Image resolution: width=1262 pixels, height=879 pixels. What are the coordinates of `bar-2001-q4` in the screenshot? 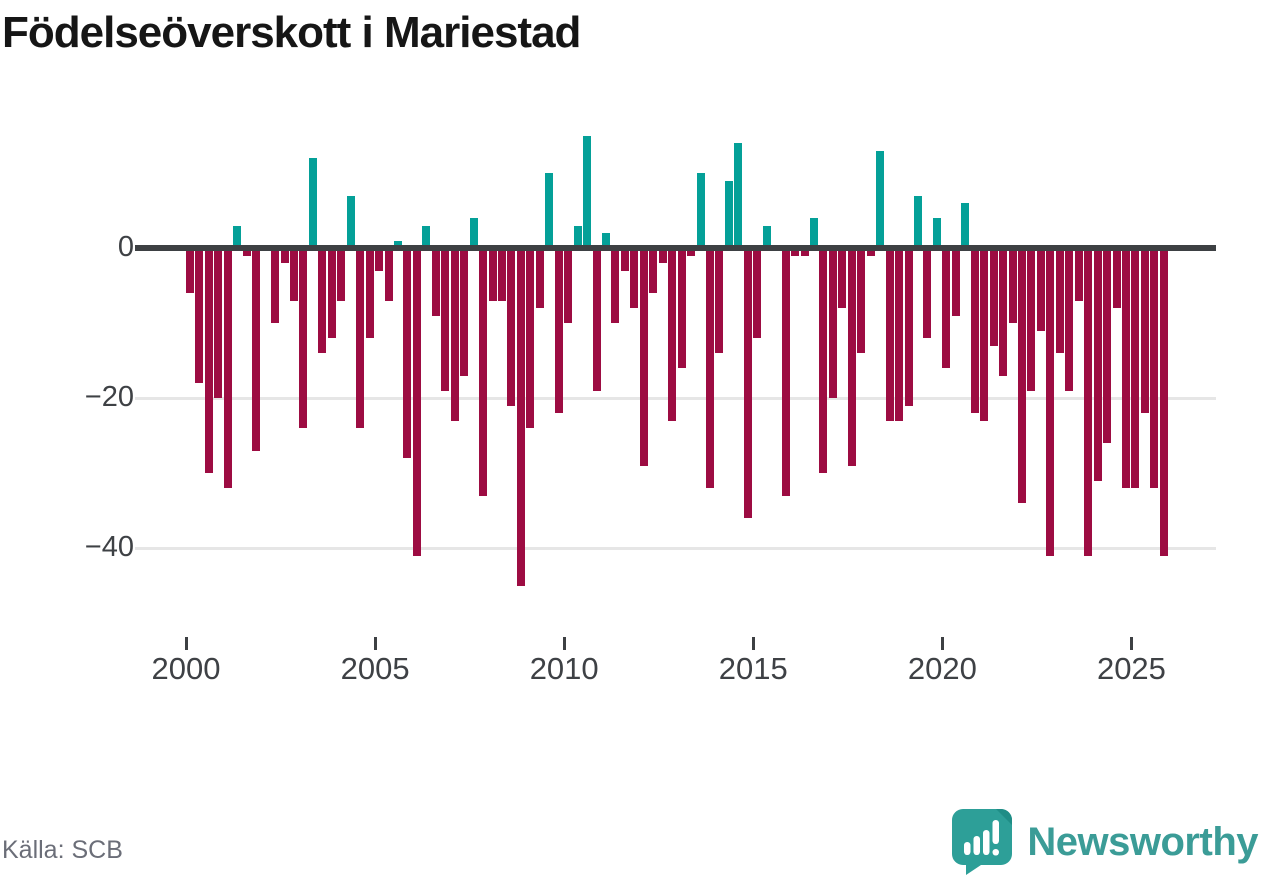 It's located at (256, 349).